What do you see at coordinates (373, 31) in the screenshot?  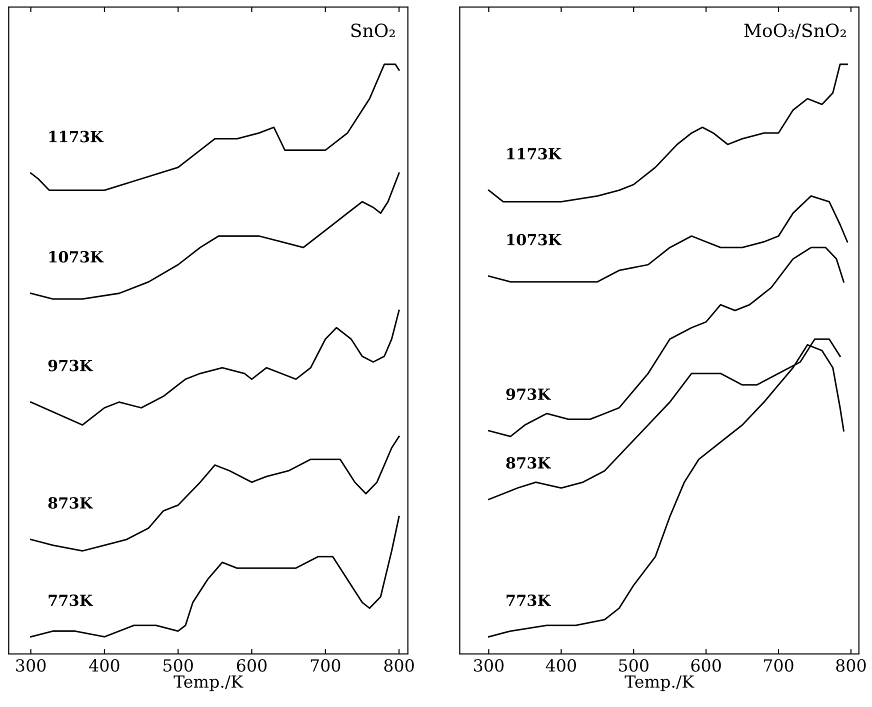 I see `chart-title: SnO₂` at bounding box center [373, 31].